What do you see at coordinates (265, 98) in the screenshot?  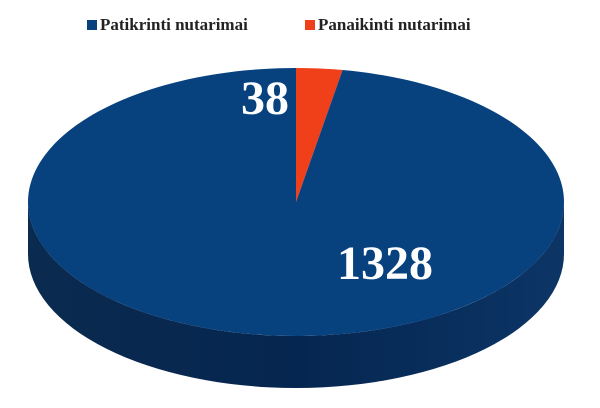 I see `data-label: 38` at bounding box center [265, 98].